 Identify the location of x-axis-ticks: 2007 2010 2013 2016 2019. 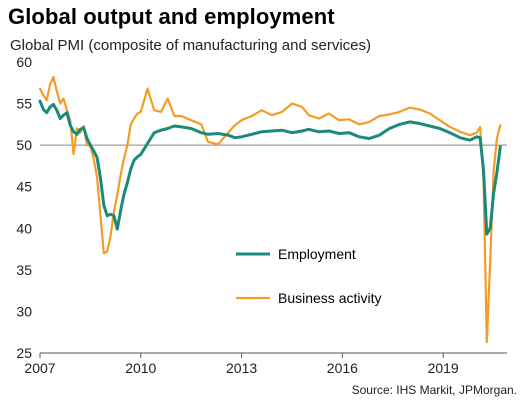
(241, 364).